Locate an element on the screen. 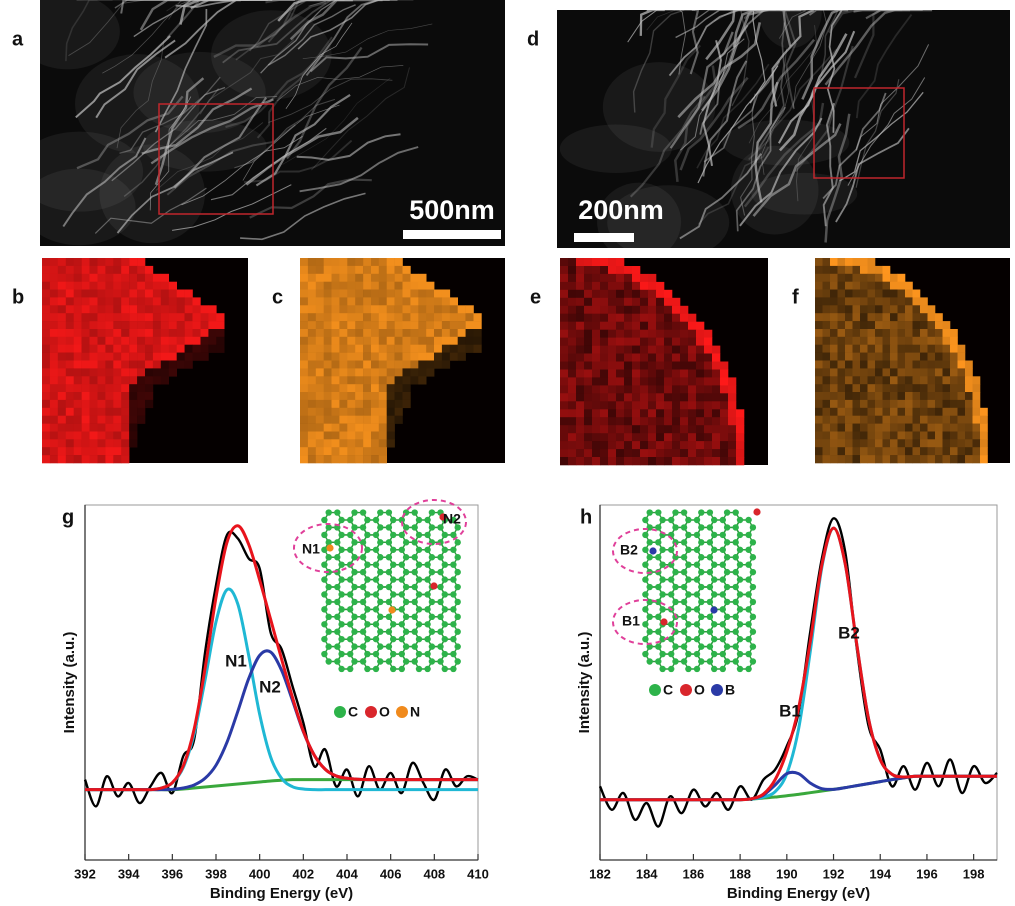 Image resolution: width=1015 pixels, height=906 pixels. sheet is located at coordinates (137, 104).